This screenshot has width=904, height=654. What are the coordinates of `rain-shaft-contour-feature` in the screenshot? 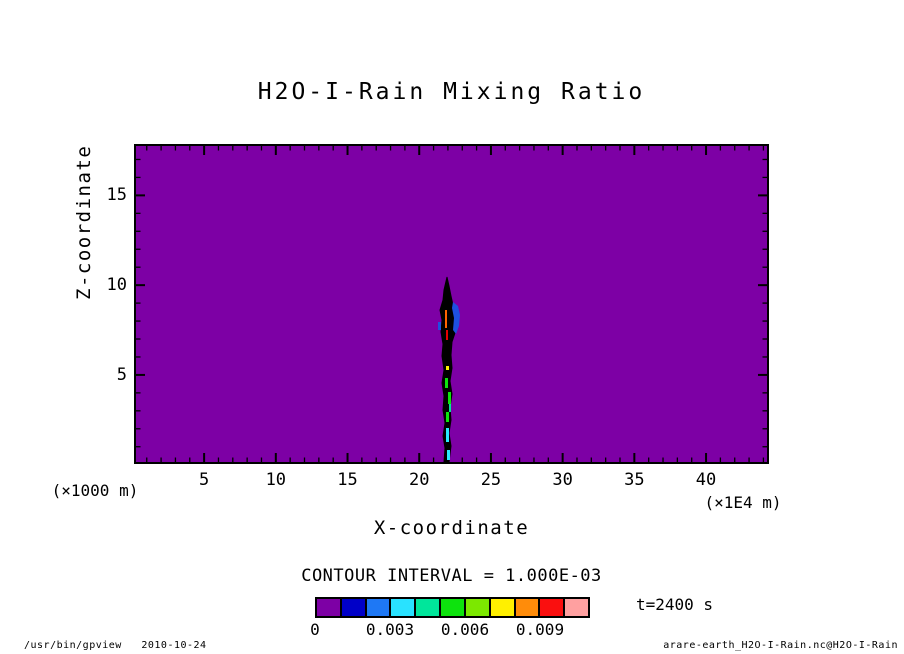 It's located at (449, 369).